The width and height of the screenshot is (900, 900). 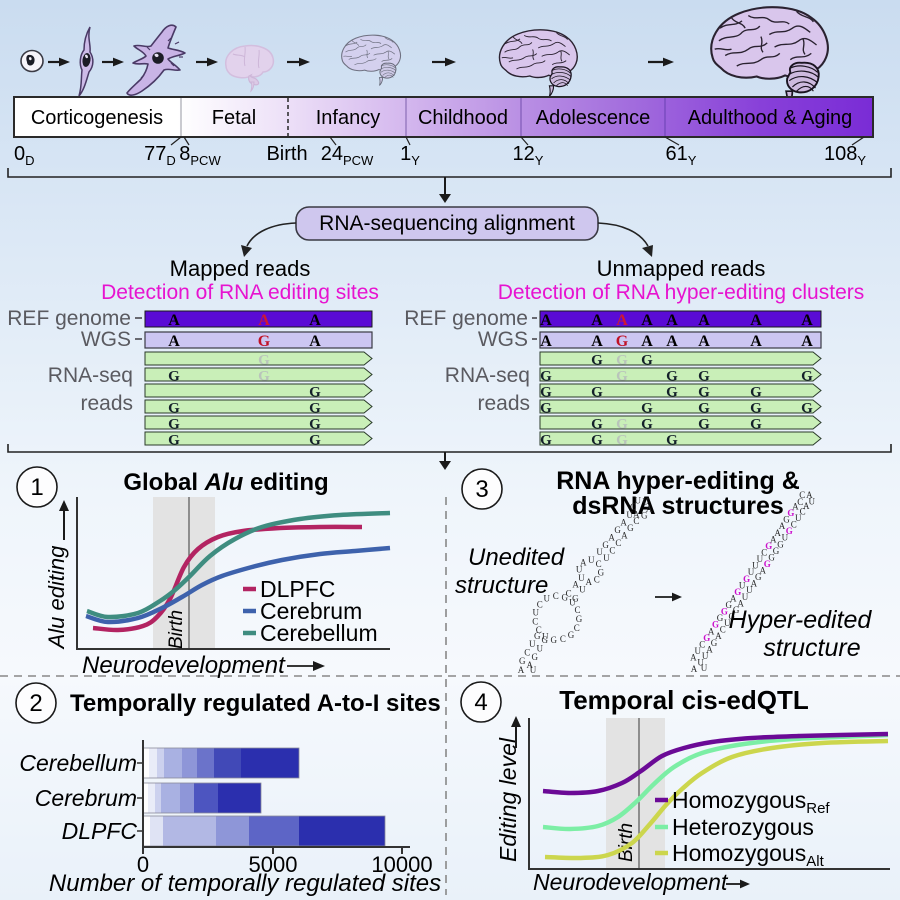 What do you see at coordinates (501, 585) in the screenshot?
I see `svg-text: structure` at bounding box center [501, 585].